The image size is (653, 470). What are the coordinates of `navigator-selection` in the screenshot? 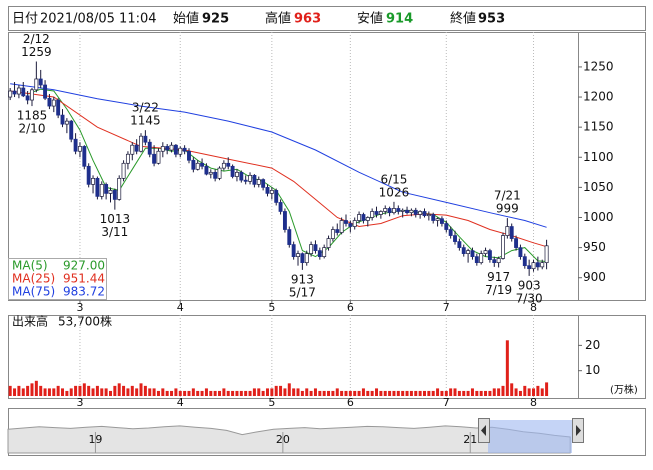 It's located at (530, 436).